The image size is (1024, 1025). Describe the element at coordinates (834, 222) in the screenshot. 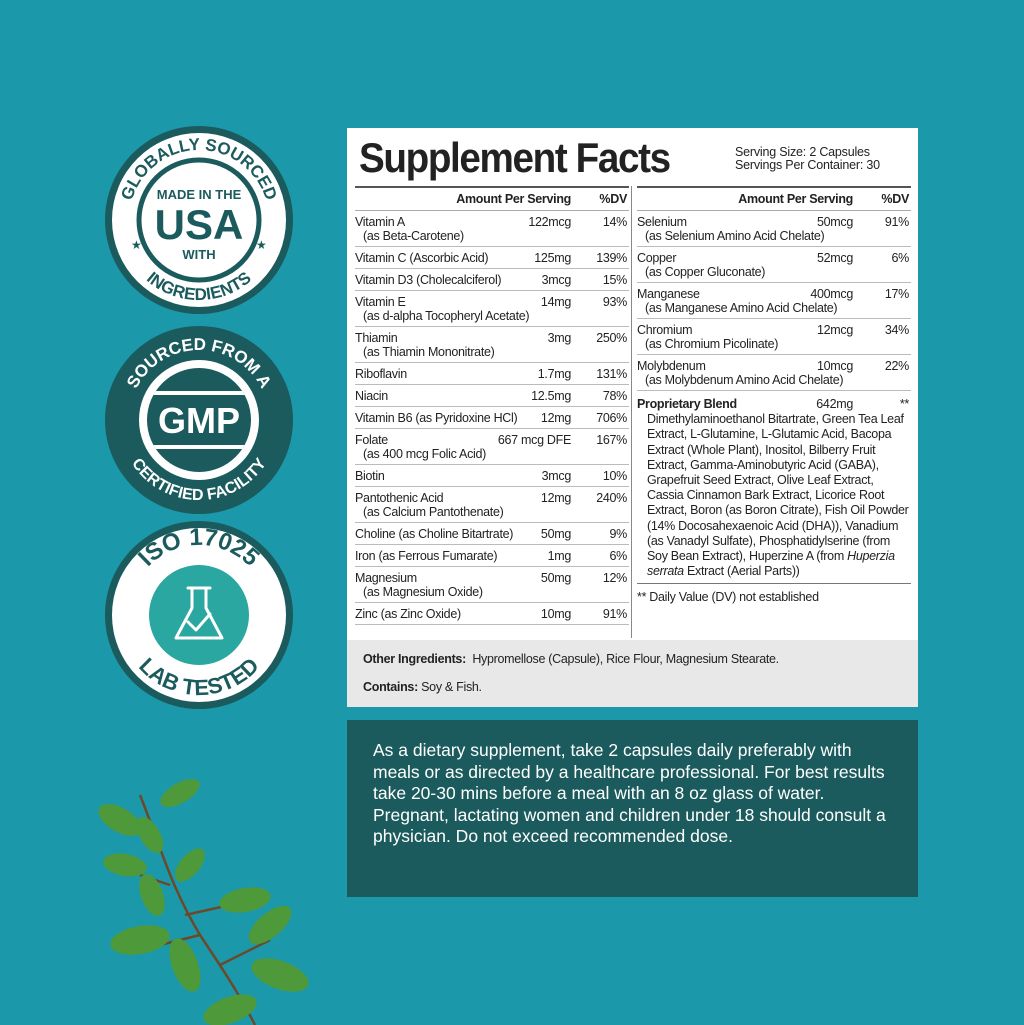

I see `nutrient-amount: 50mcg` at that location.